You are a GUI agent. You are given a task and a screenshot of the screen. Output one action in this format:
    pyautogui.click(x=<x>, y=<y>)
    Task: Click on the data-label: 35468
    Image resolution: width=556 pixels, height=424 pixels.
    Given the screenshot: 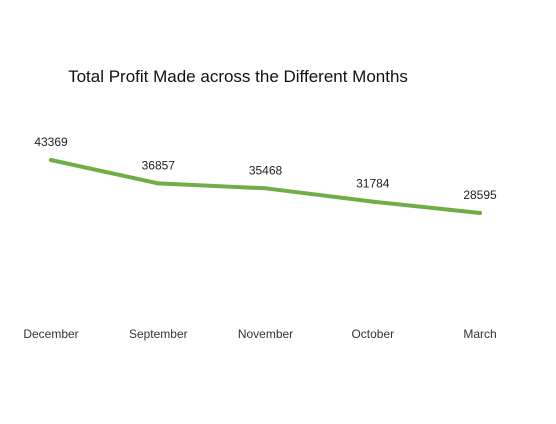 What is the action you would take?
    pyautogui.click(x=266, y=170)
    